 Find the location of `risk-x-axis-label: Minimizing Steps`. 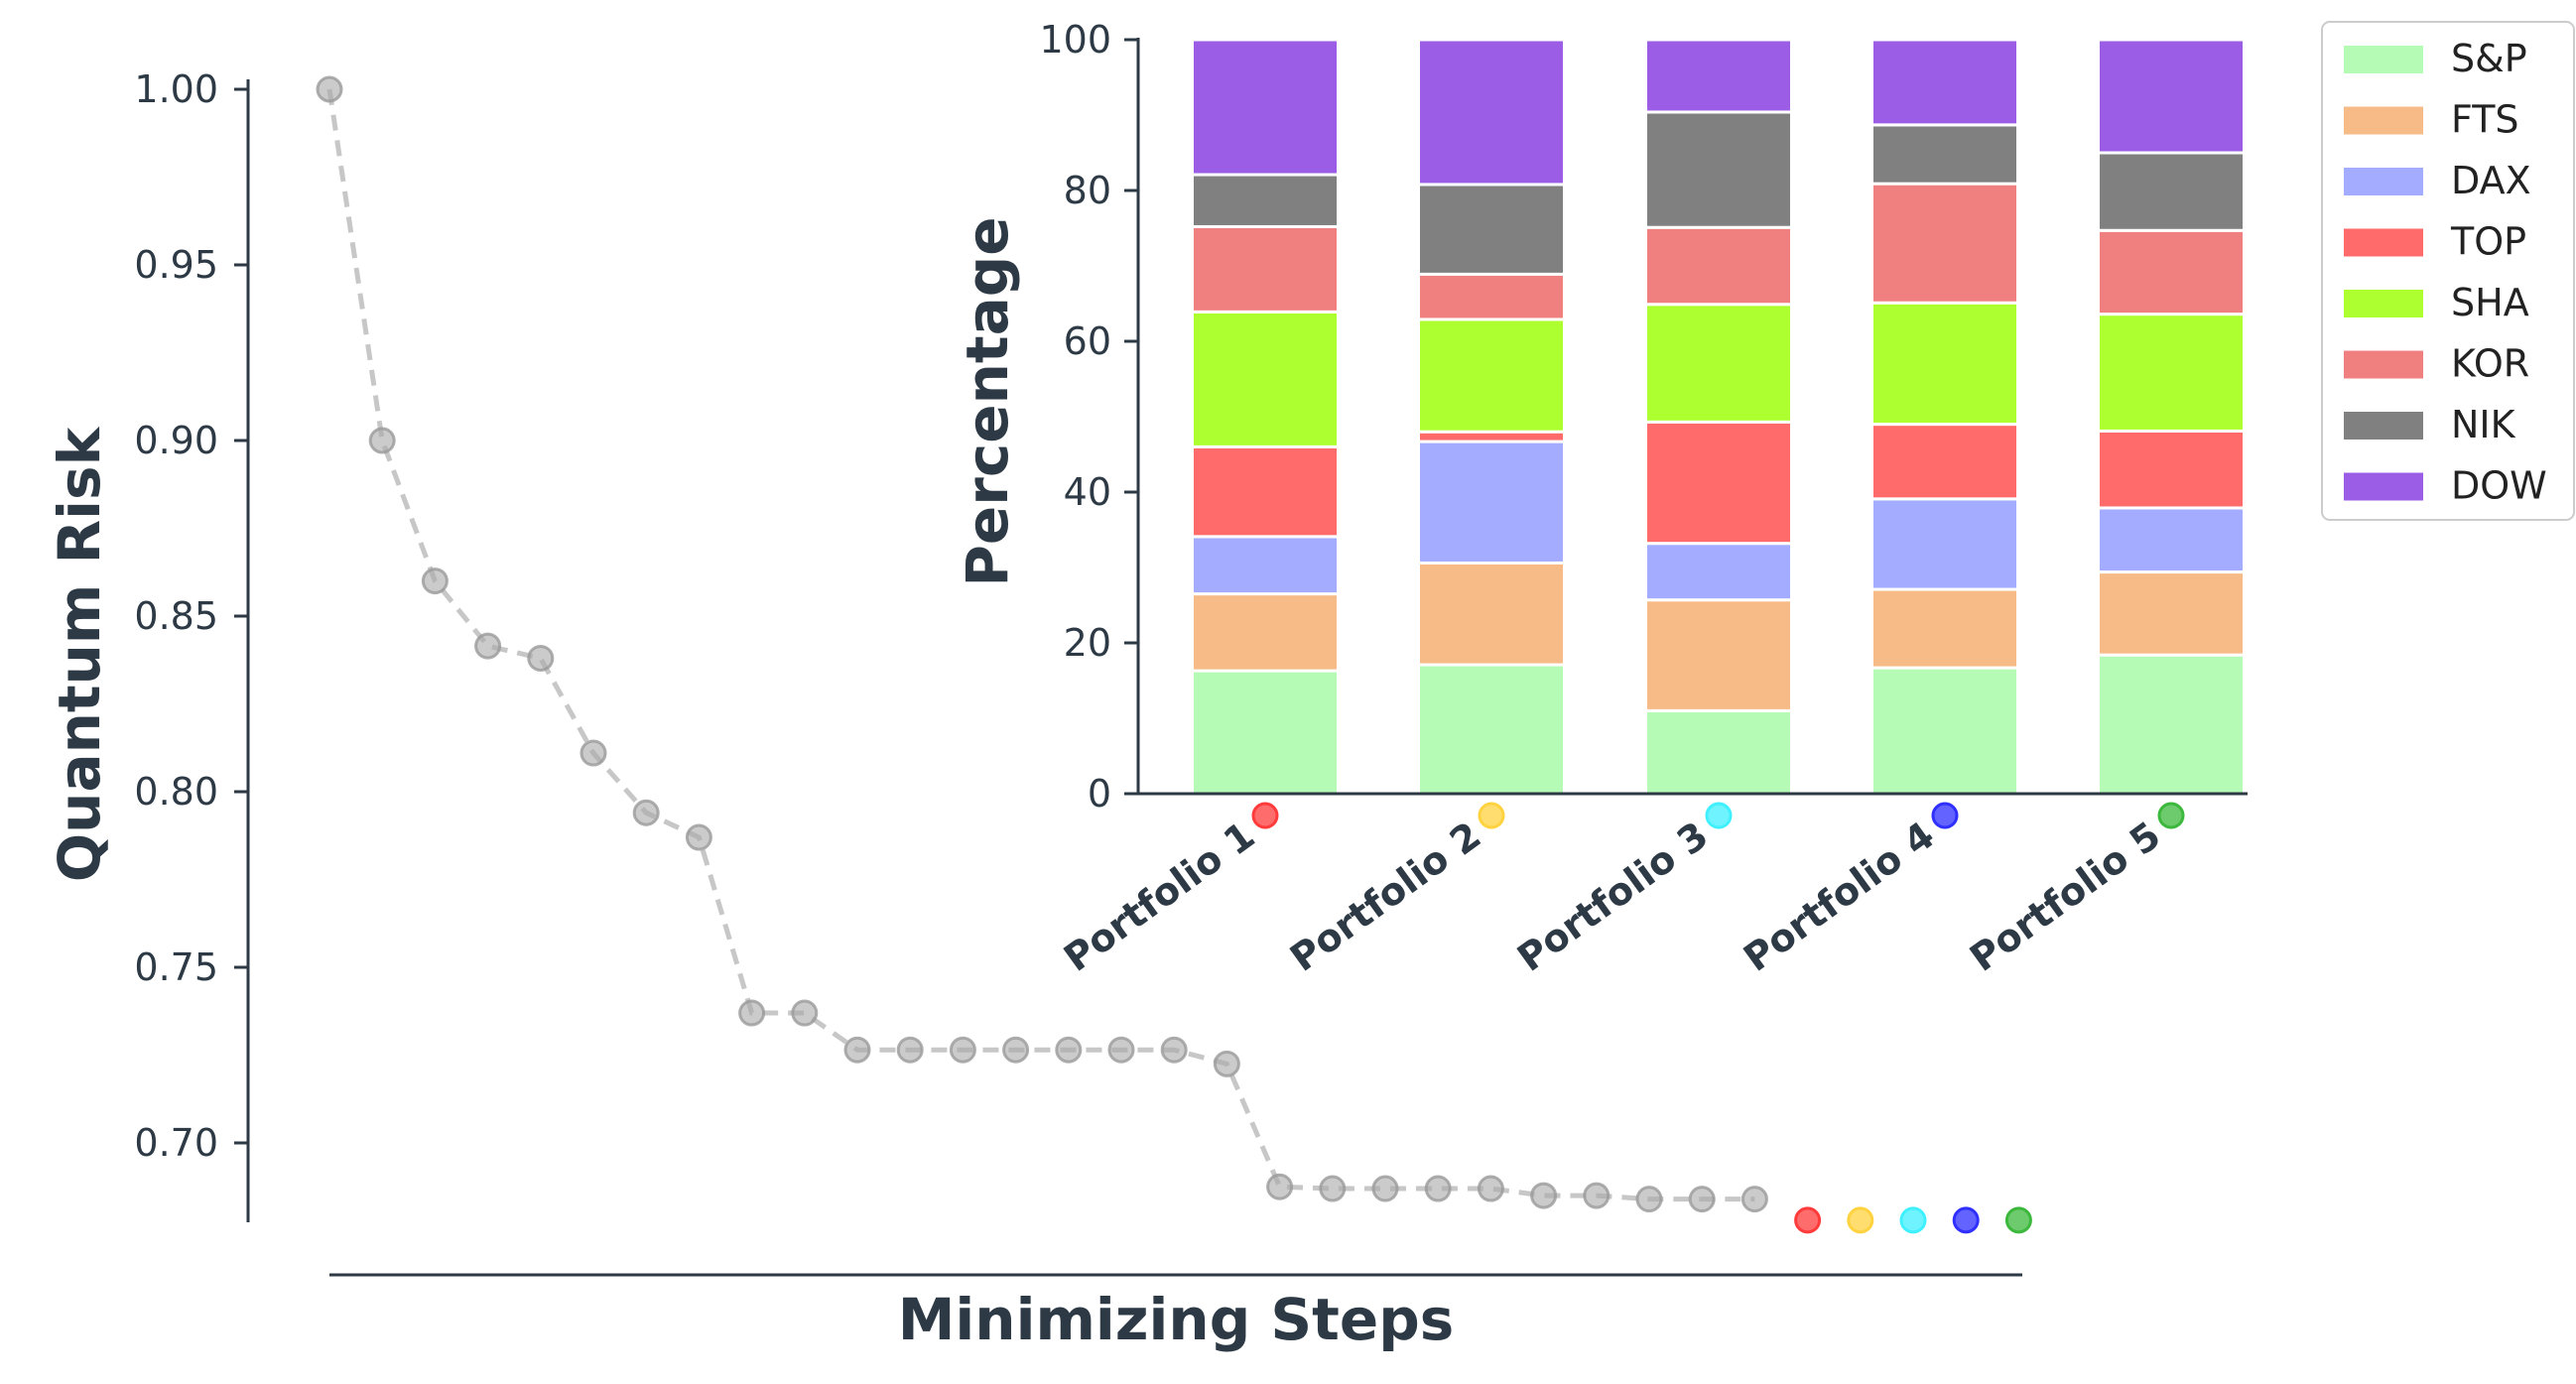

risk-x-axis-label: Minimizing Steps is located at coordinates (1176, 1320).